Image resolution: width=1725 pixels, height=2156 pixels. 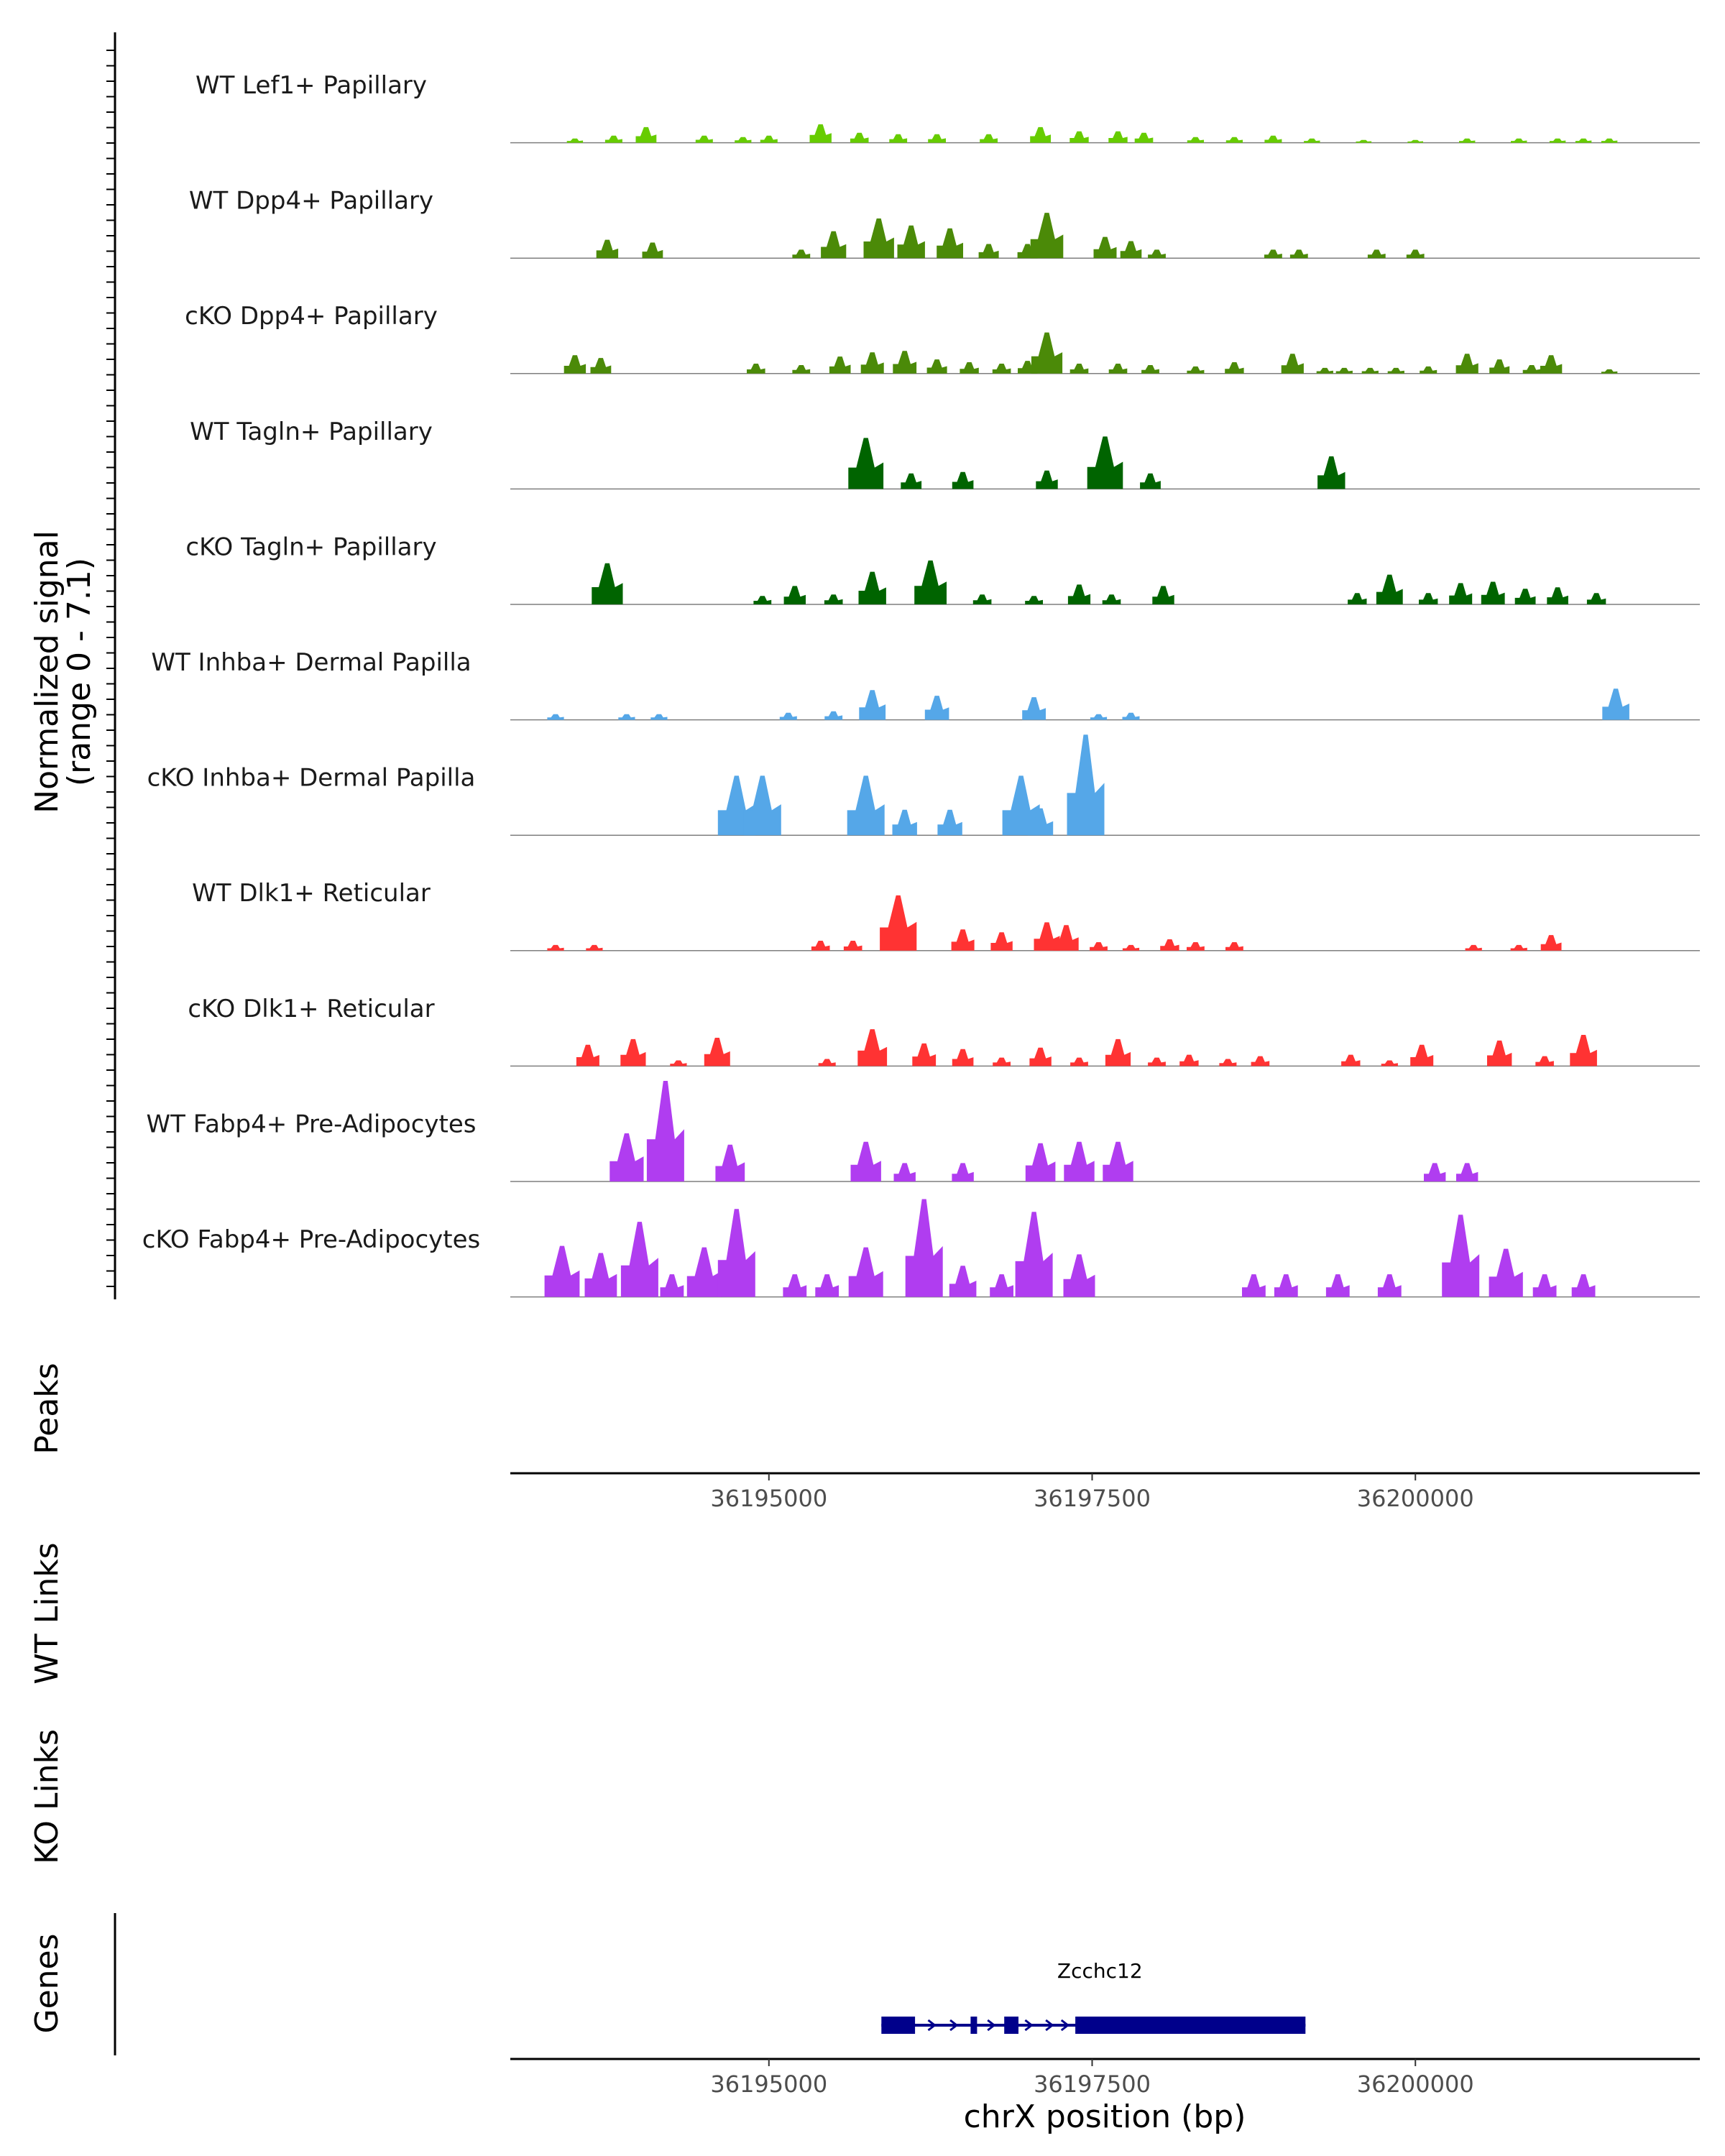 I want to click on track: WT Fabp4+ Pre-Adipocytes, so click(x=923, y=1131).